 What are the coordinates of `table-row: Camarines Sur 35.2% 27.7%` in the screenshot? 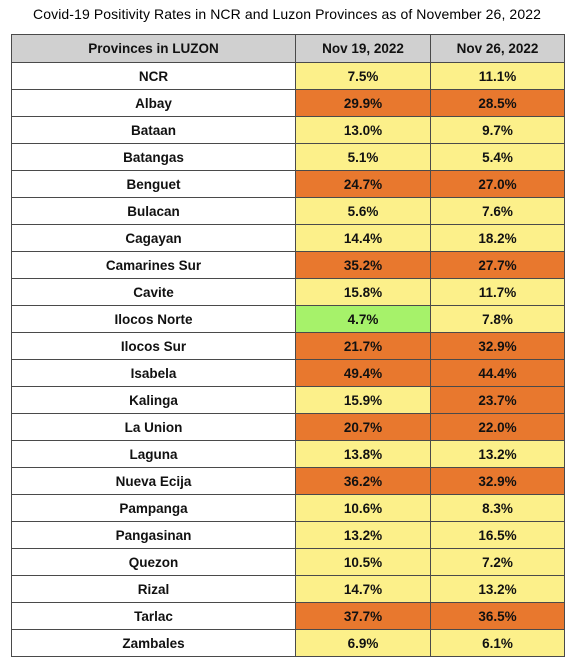 It's located at (288, 265).